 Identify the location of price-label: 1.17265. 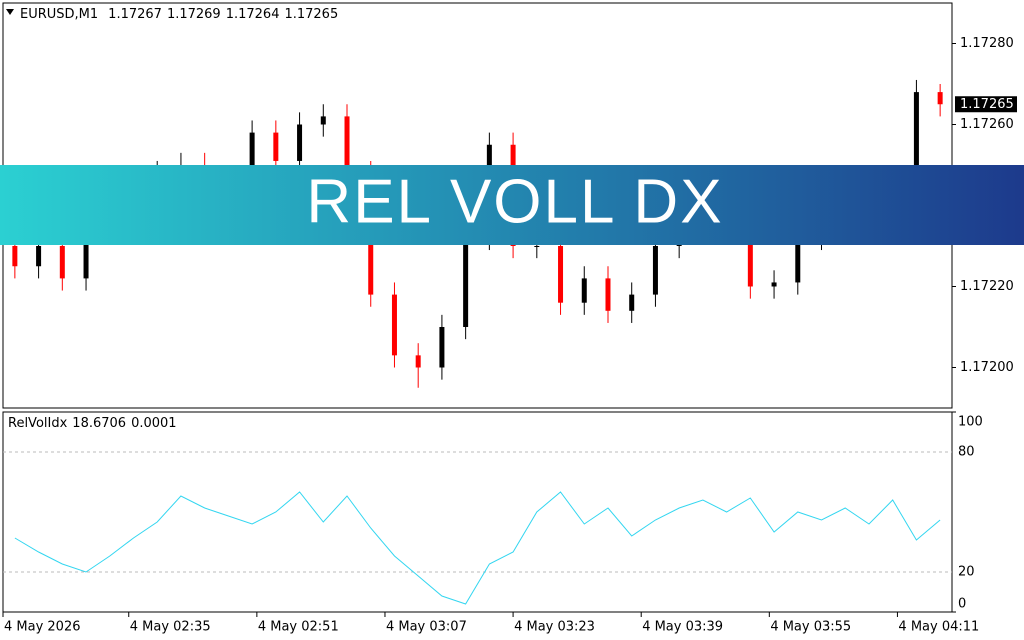
(987, 104).